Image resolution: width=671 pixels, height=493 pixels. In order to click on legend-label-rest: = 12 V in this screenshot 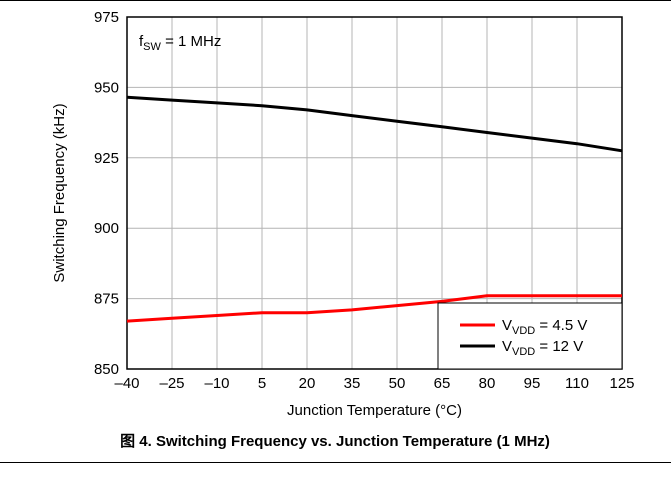, I will do `click(559, 346)`.